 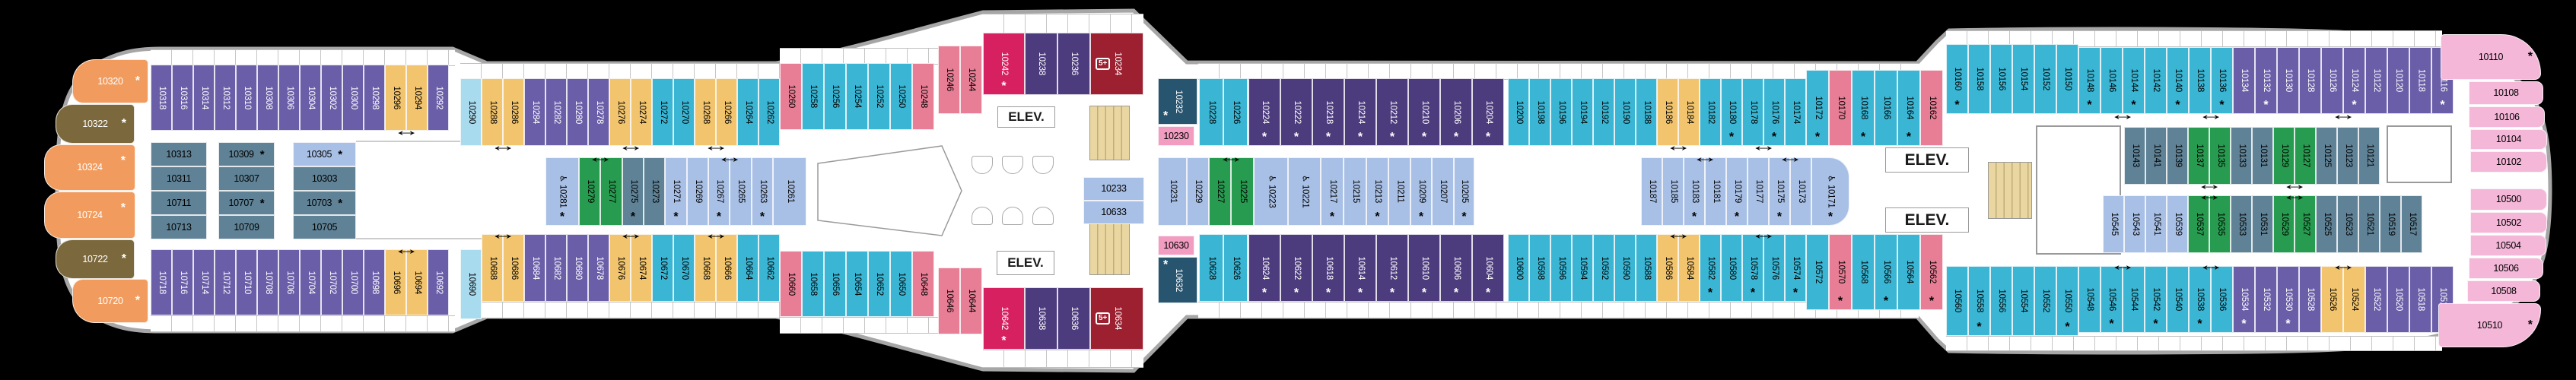 What do you see at coordinates (706, 268) in the screenshot?
I see `cabin-10668: 10668` at bounding box center [706, 268].